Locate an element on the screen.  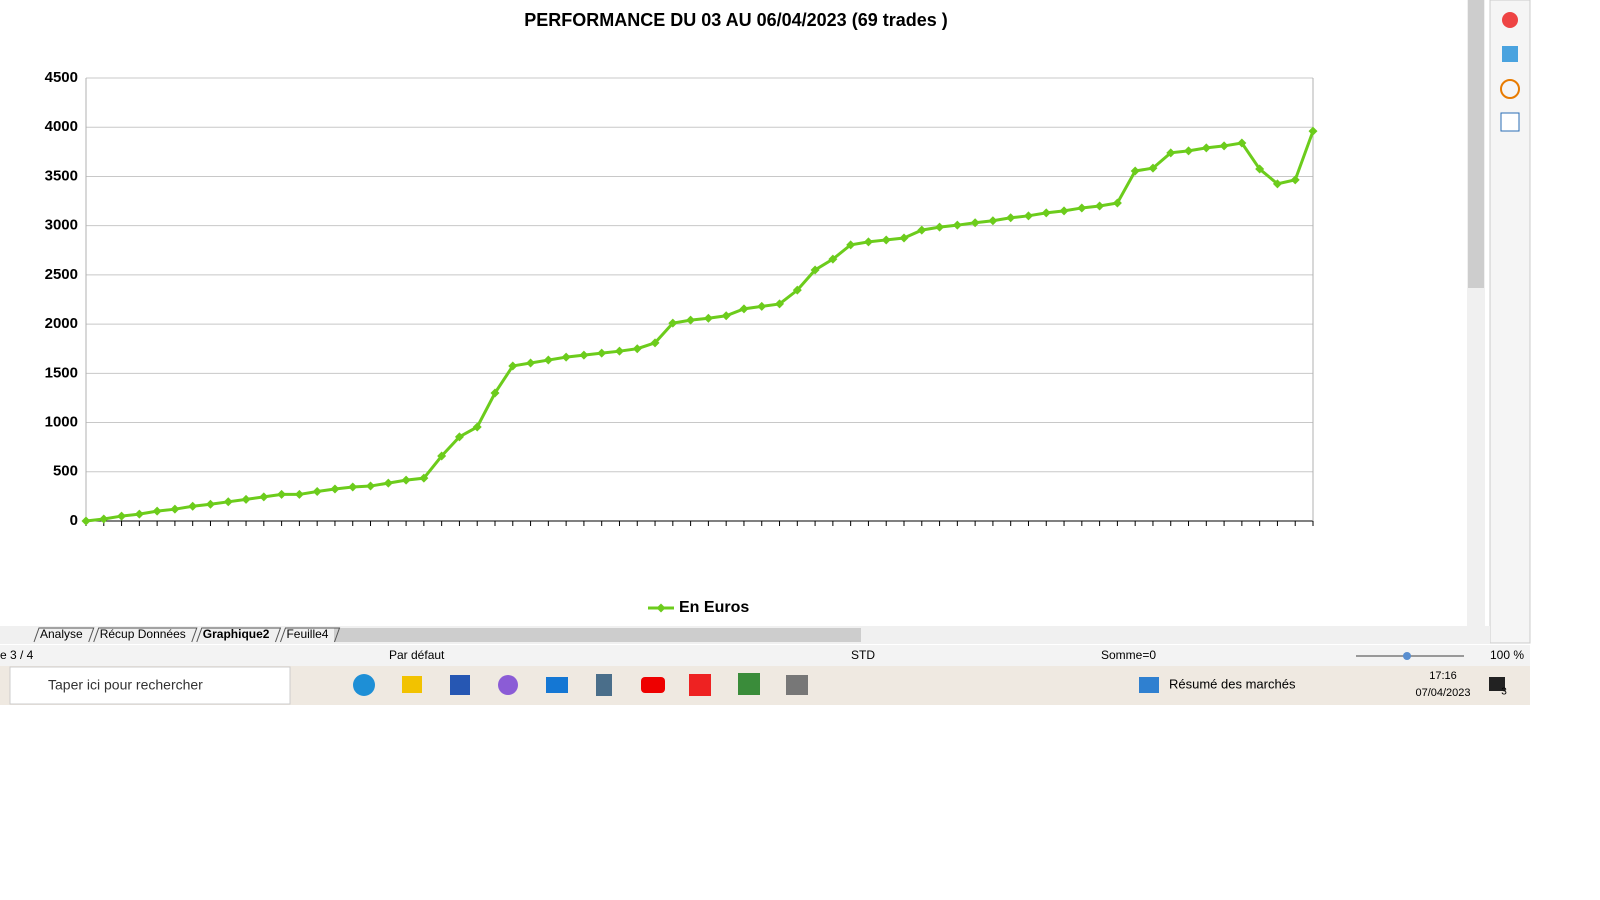
sheet-tab: Récup Données is located at coordinates (143, 634).